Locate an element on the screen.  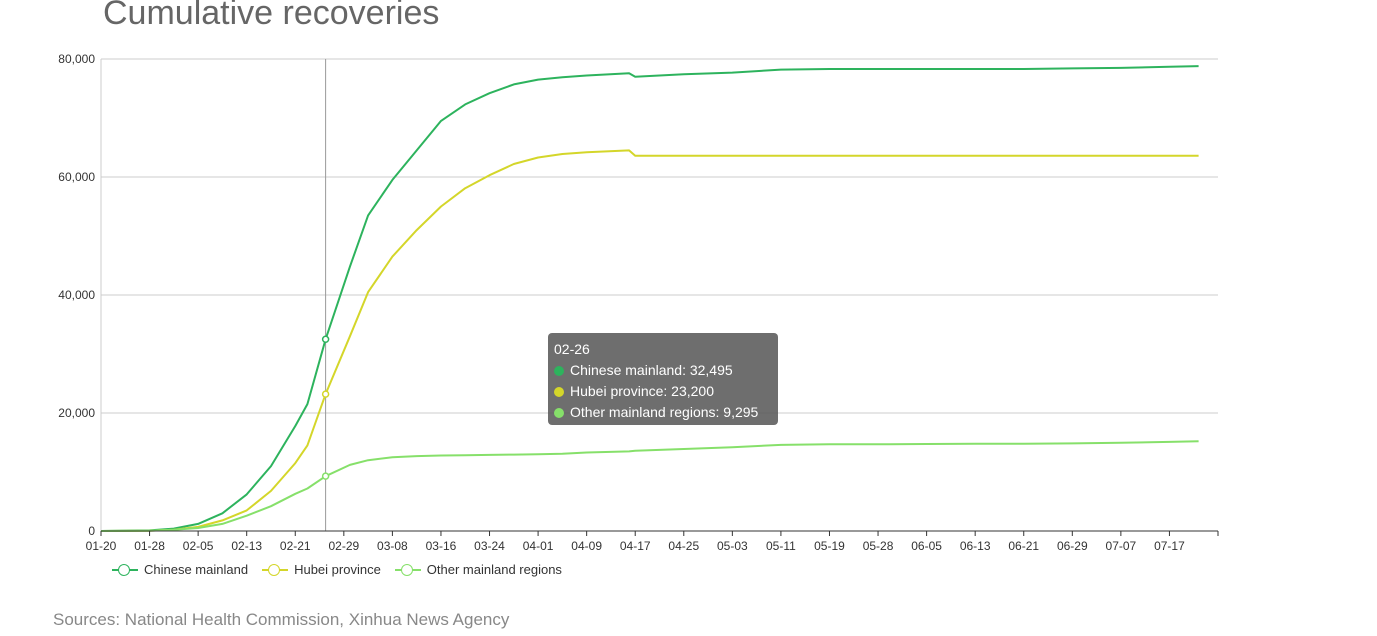
tooltip-row-label: Other mainland regions: 9,295 is located at coordinates (664, 412).